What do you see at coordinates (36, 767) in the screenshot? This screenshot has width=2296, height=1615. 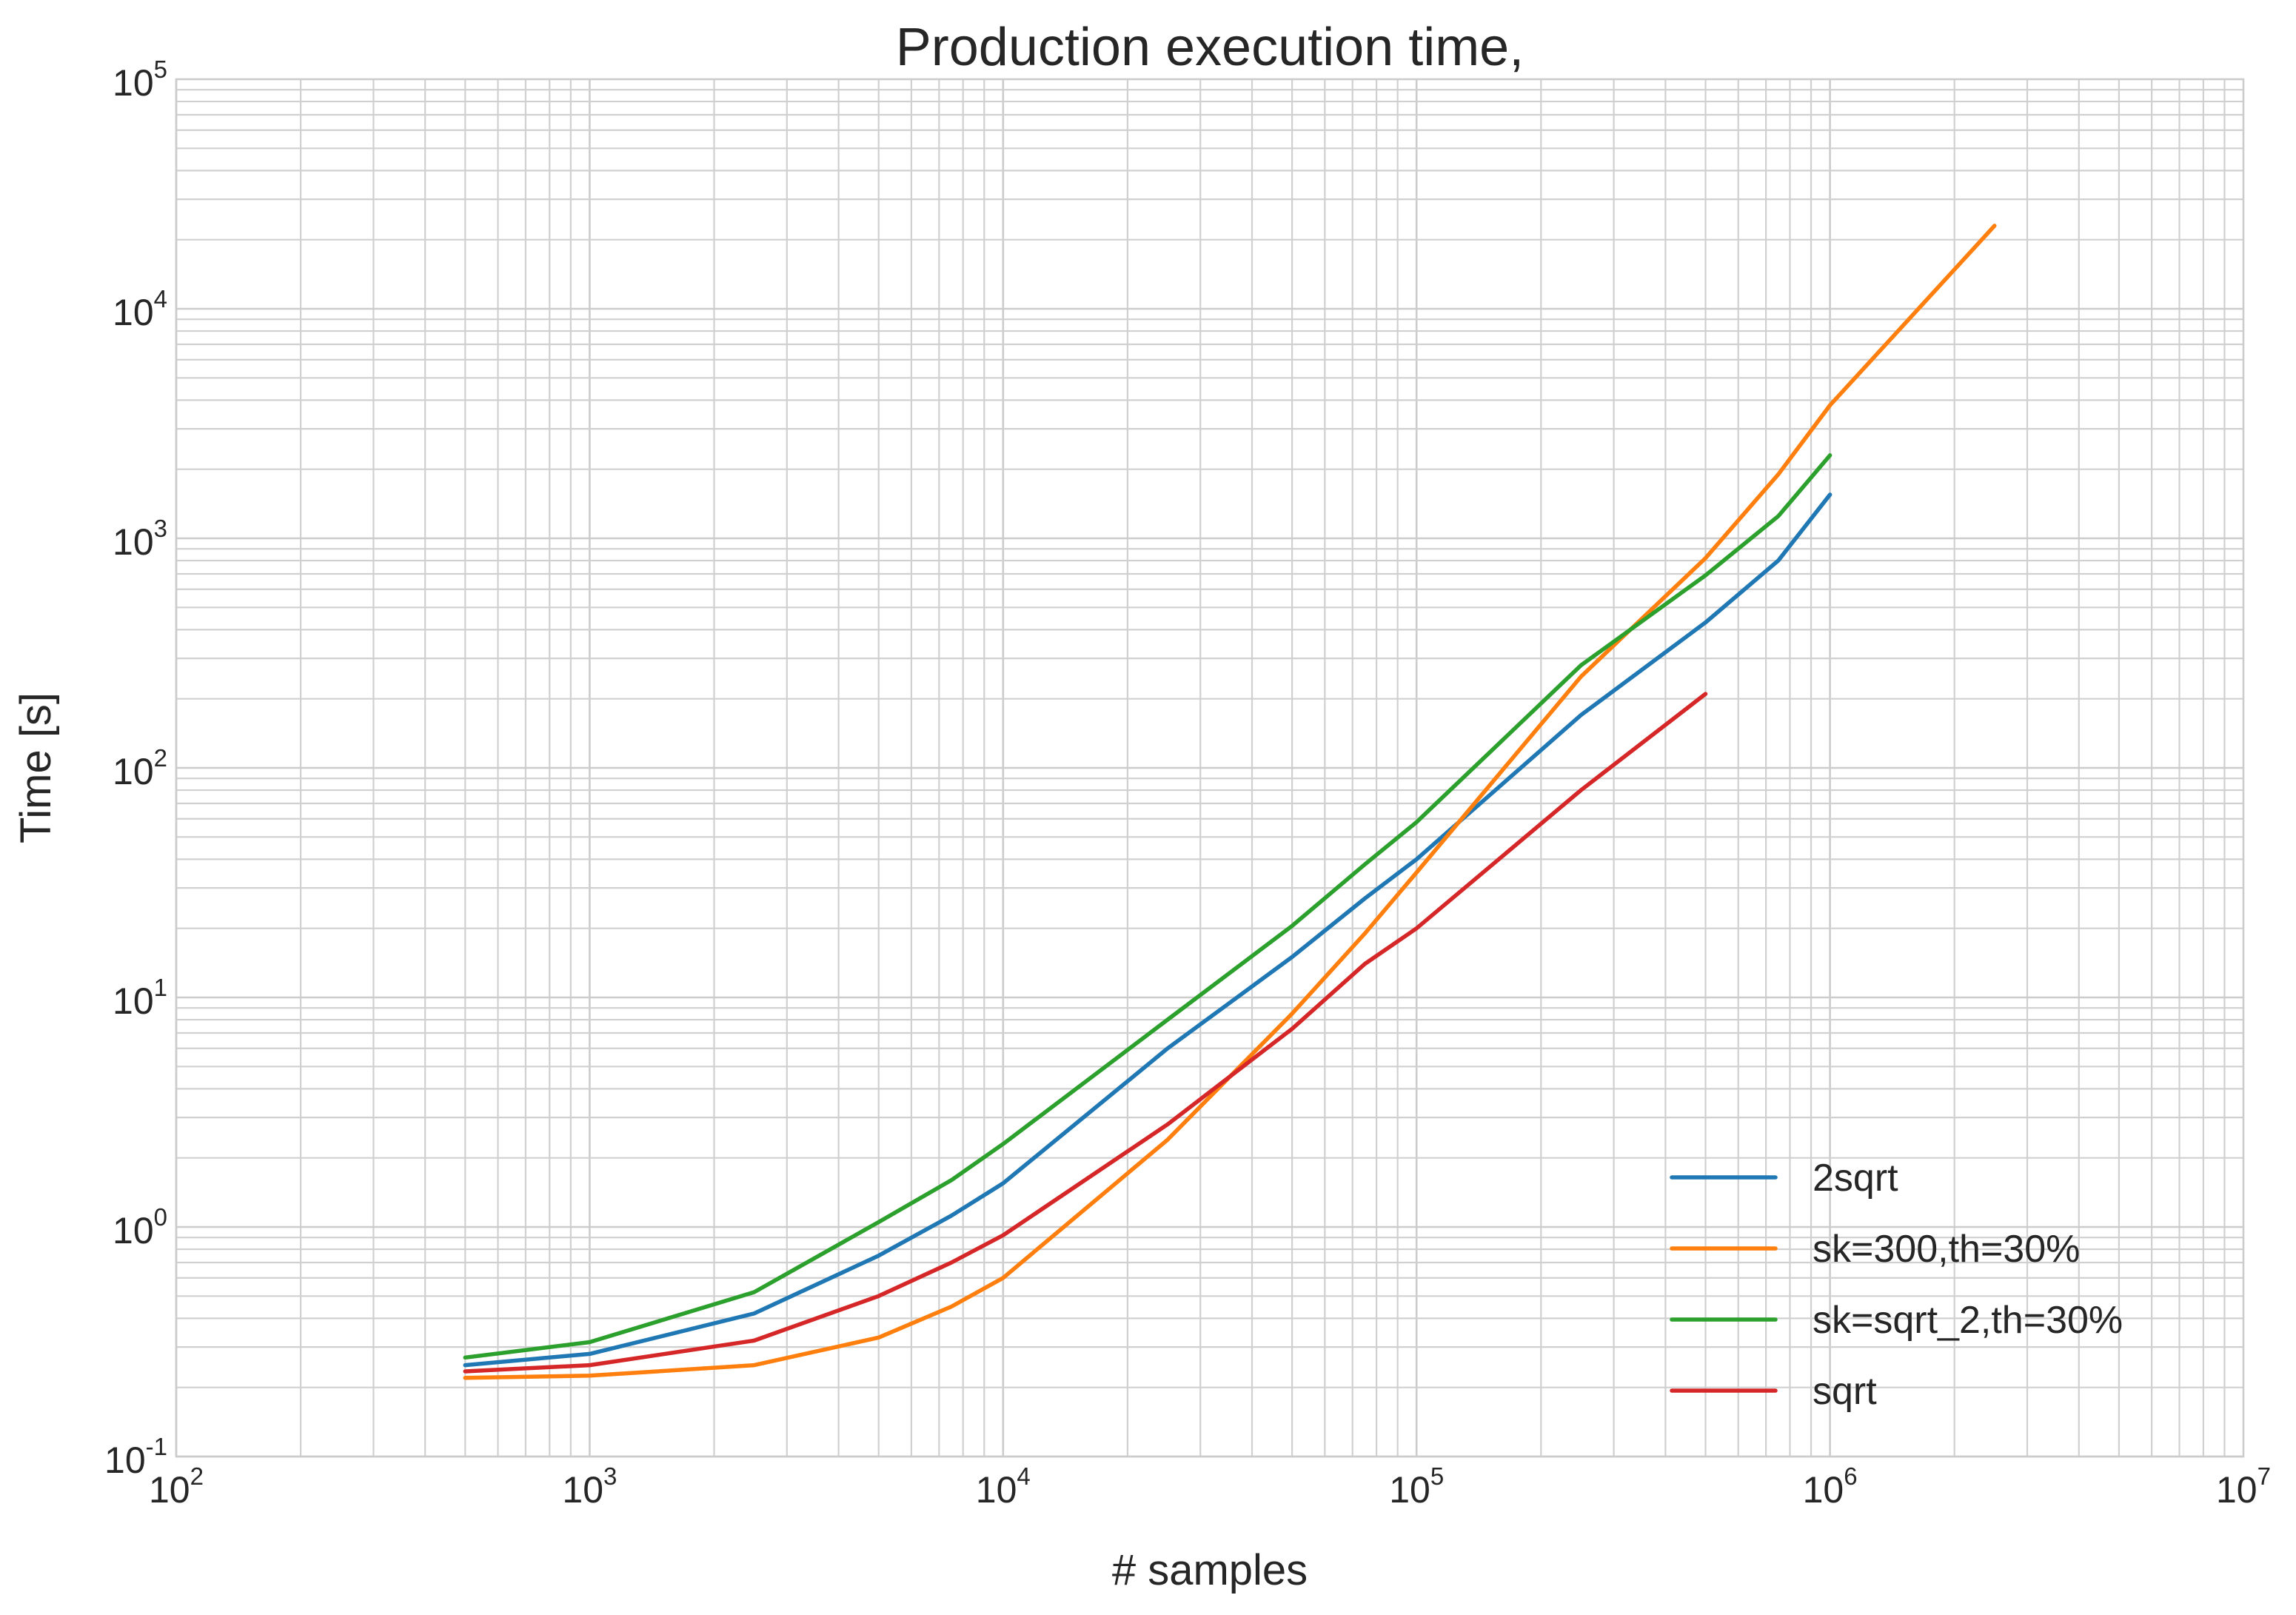 I see `y-axis-label: Time [s]` at bounding box center [36, 767].